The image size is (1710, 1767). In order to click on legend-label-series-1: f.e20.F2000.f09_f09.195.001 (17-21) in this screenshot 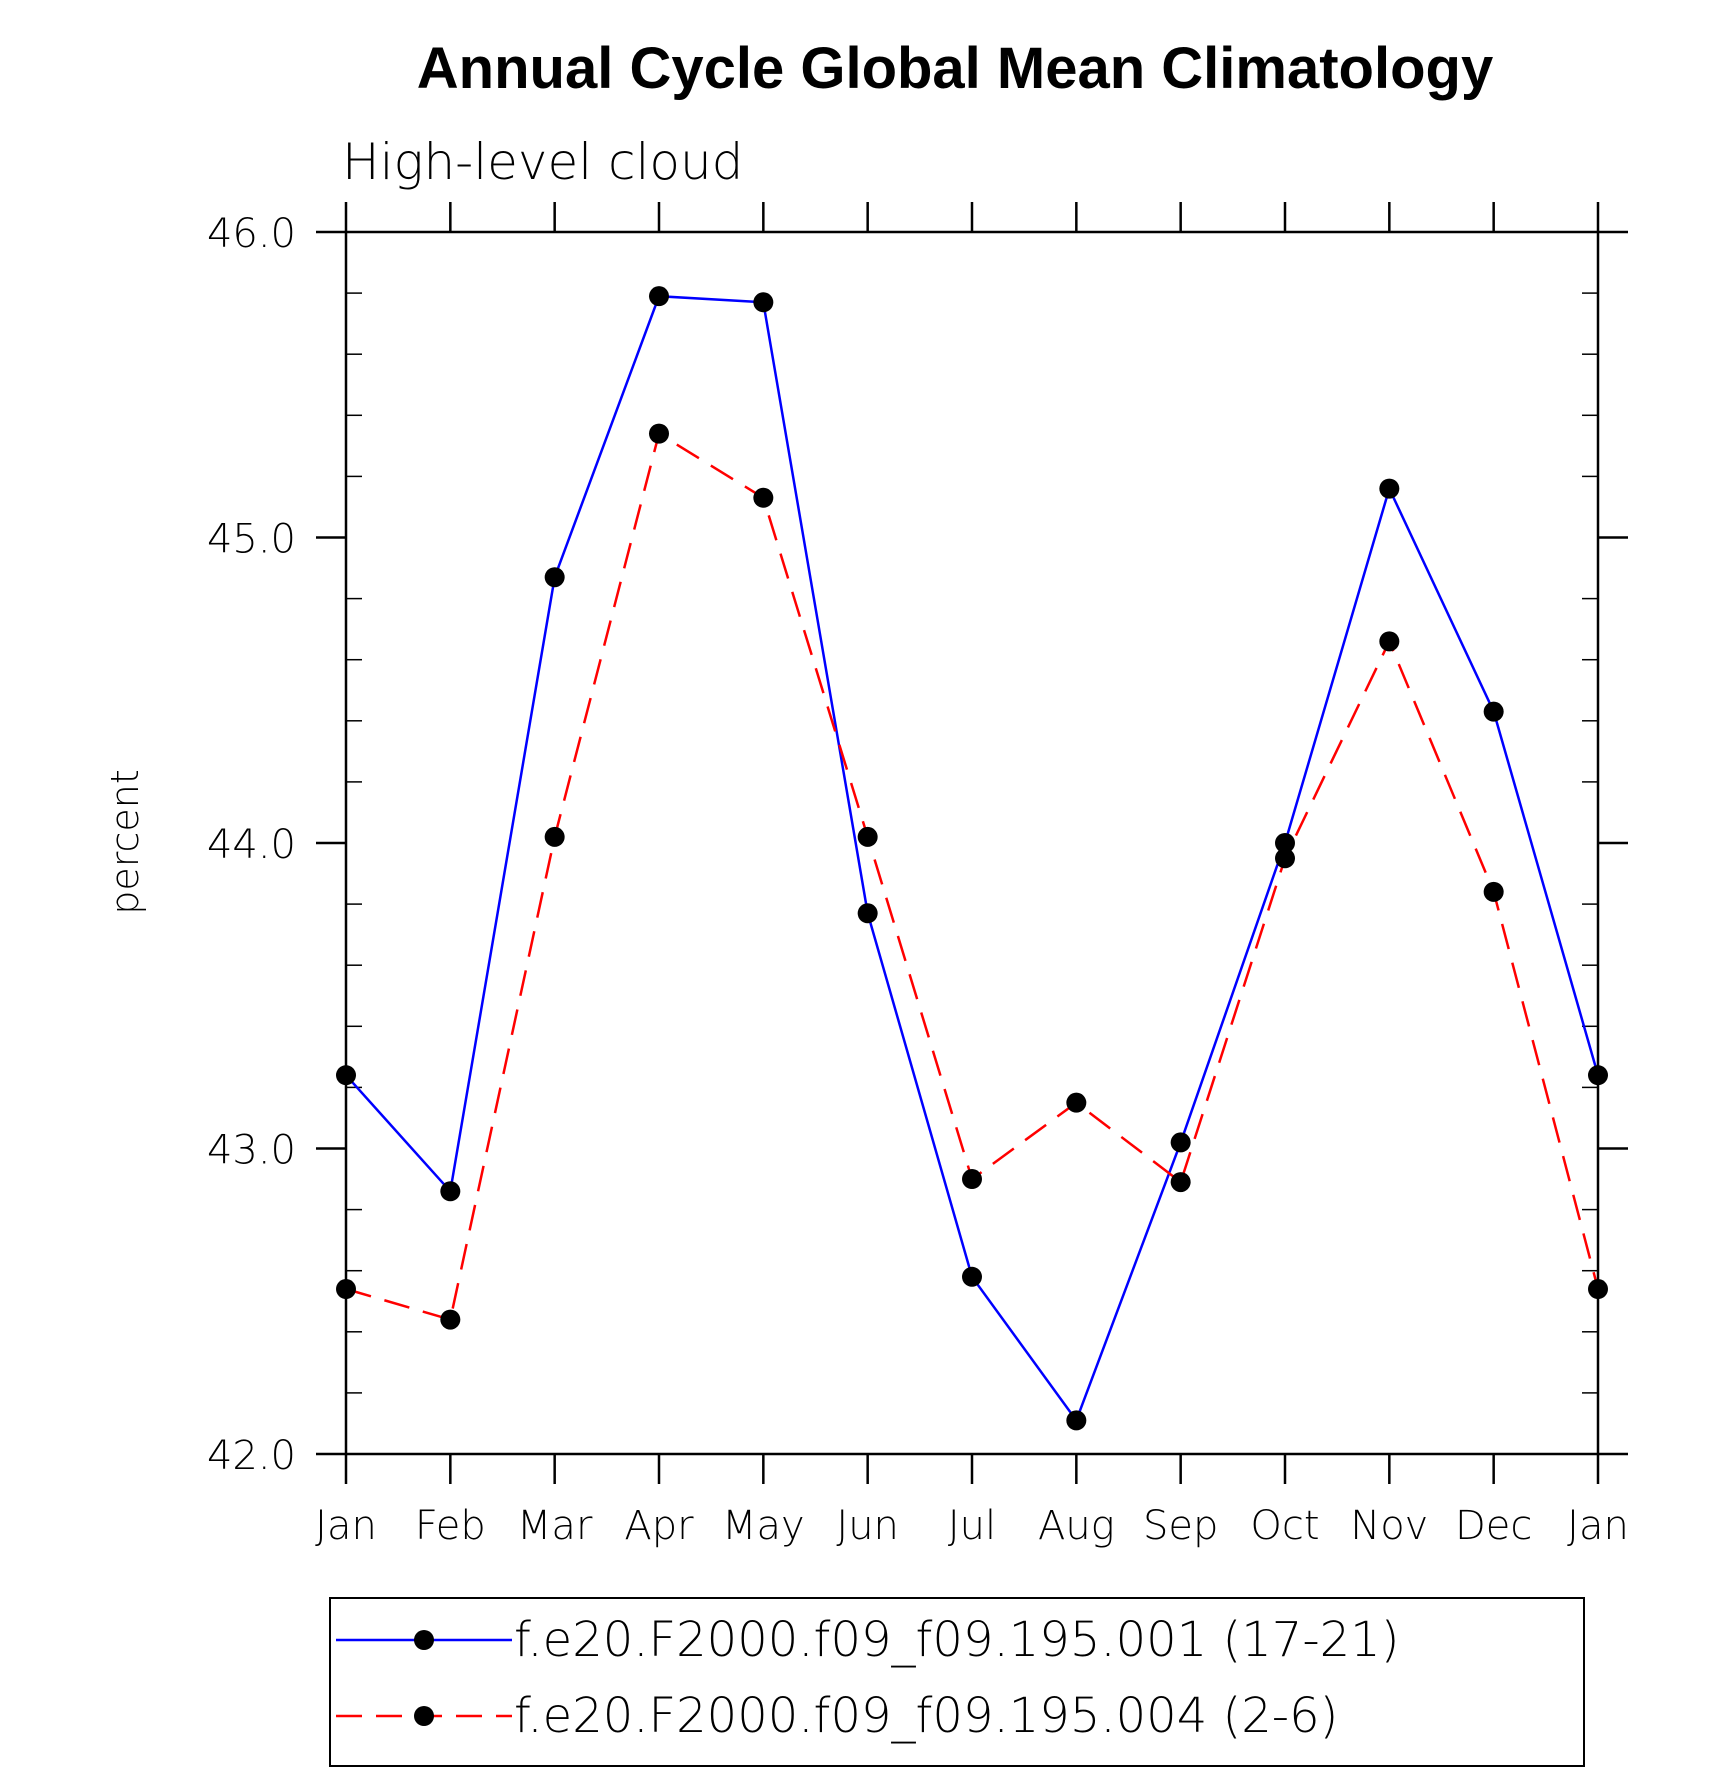, I will do `click(956, 1640)`.